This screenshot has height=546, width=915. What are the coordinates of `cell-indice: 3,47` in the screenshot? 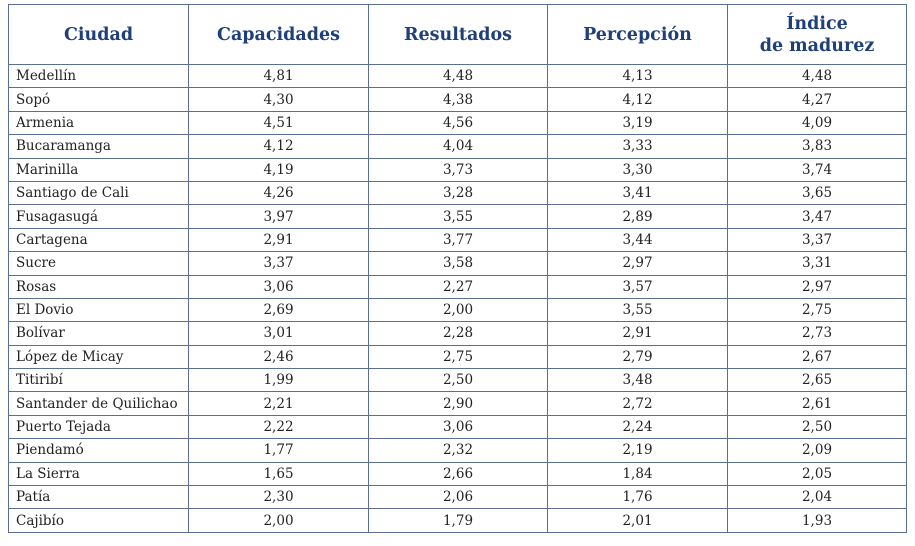 It's located at (817, 216).